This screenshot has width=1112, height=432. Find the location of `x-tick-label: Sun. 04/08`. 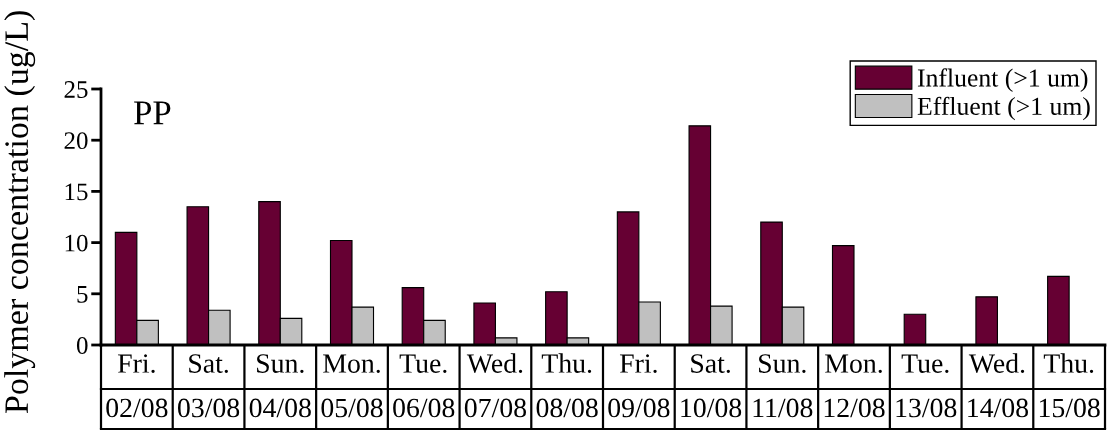

x-tick-label: Sun. 04/08 is located at coordinates (280, 386).